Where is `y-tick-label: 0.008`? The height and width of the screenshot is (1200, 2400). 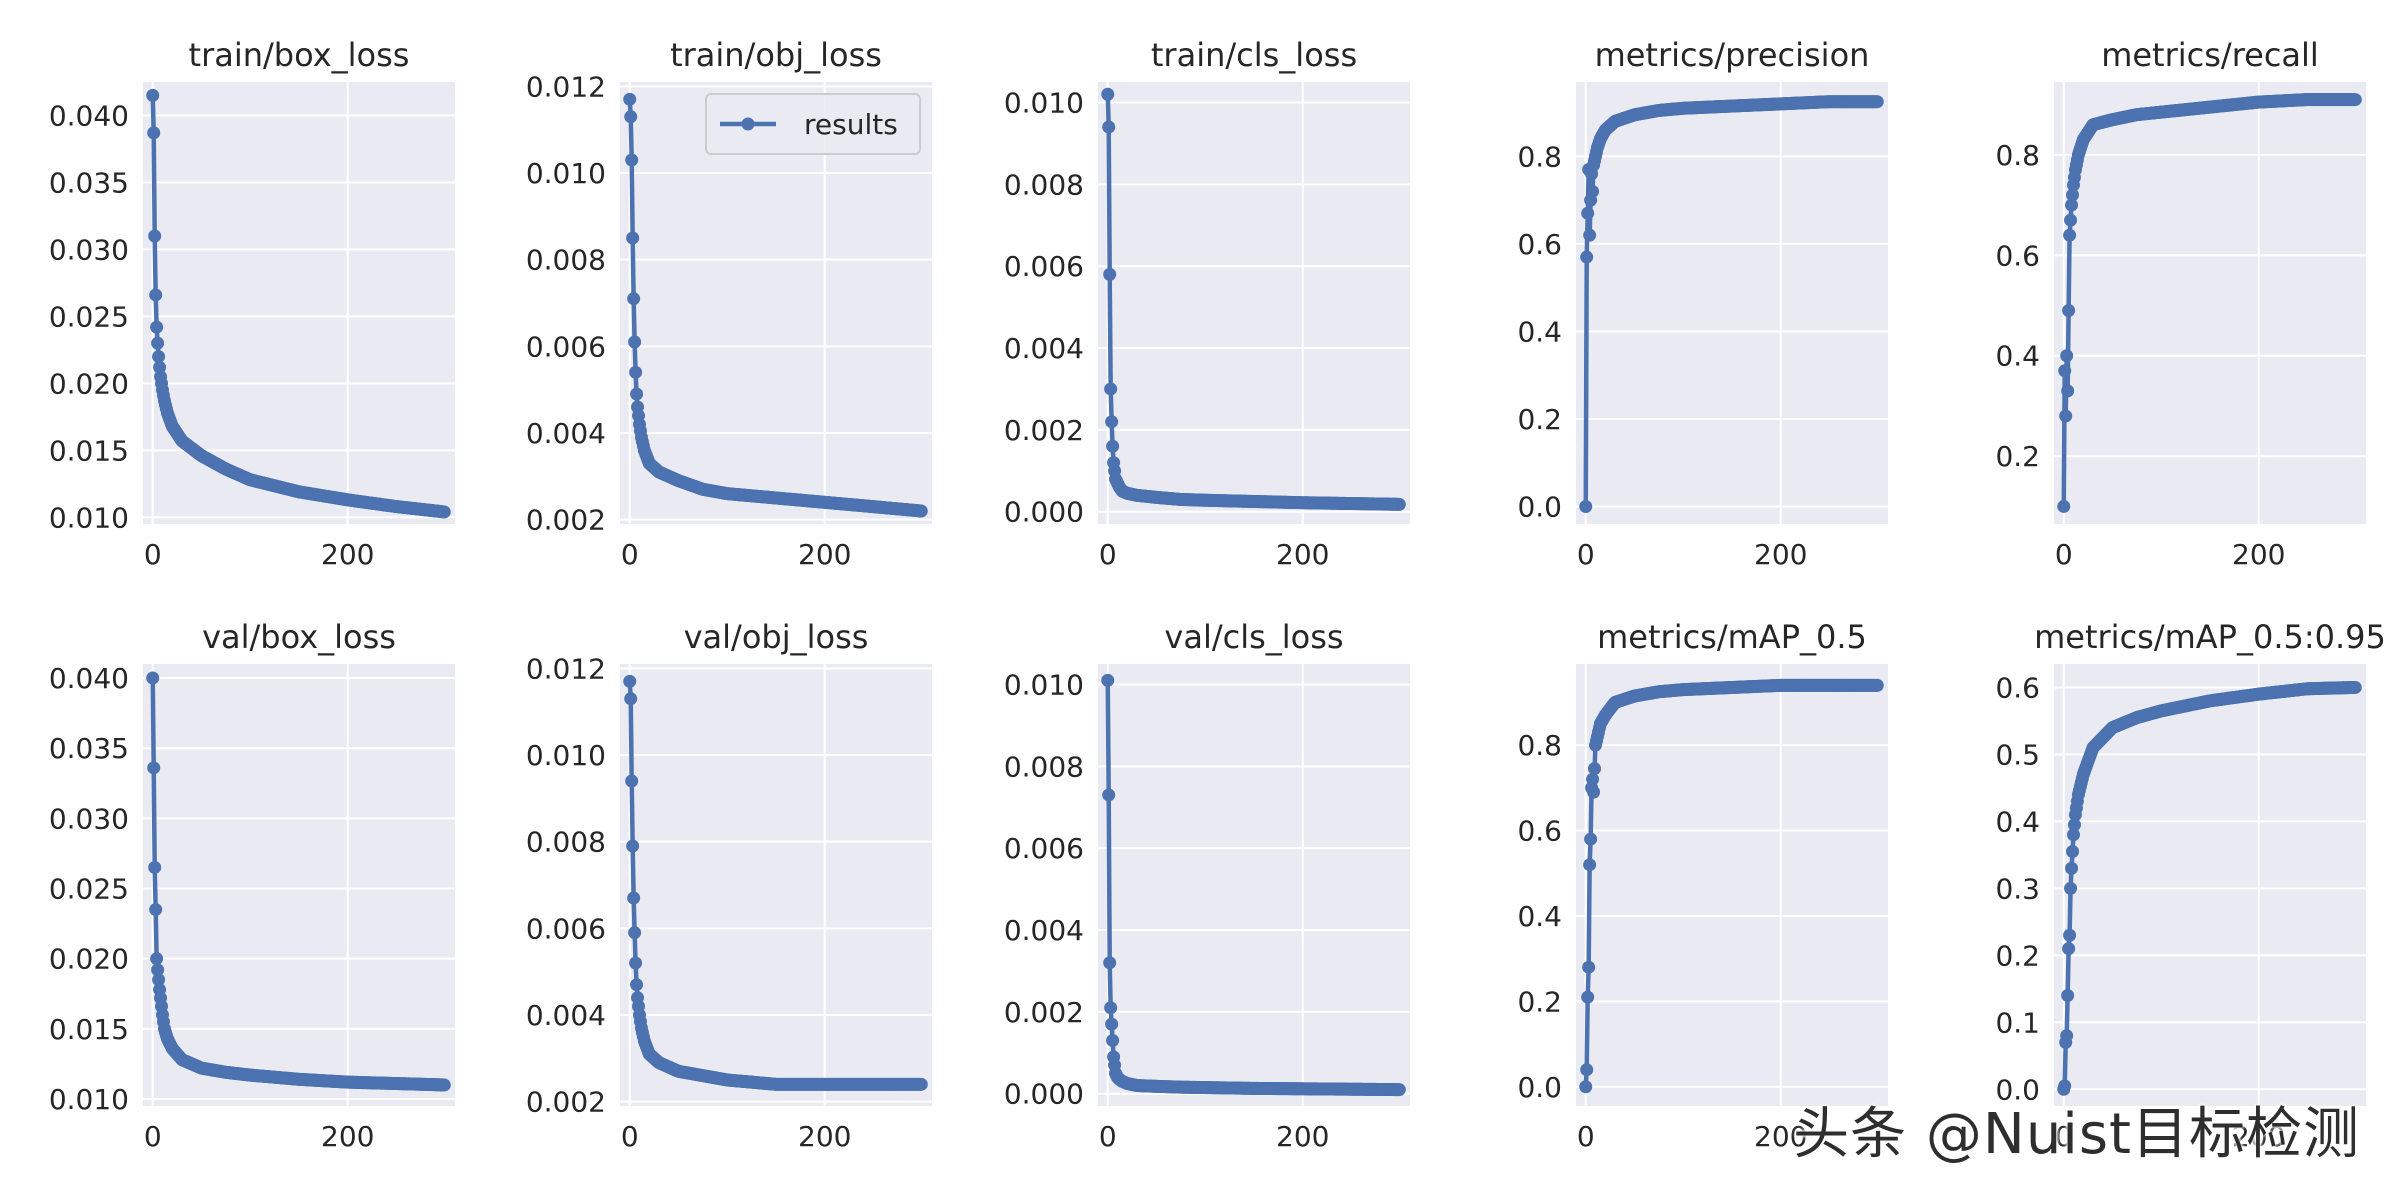
y-tick-label: 0.008 is located at coordinates (566, 260).